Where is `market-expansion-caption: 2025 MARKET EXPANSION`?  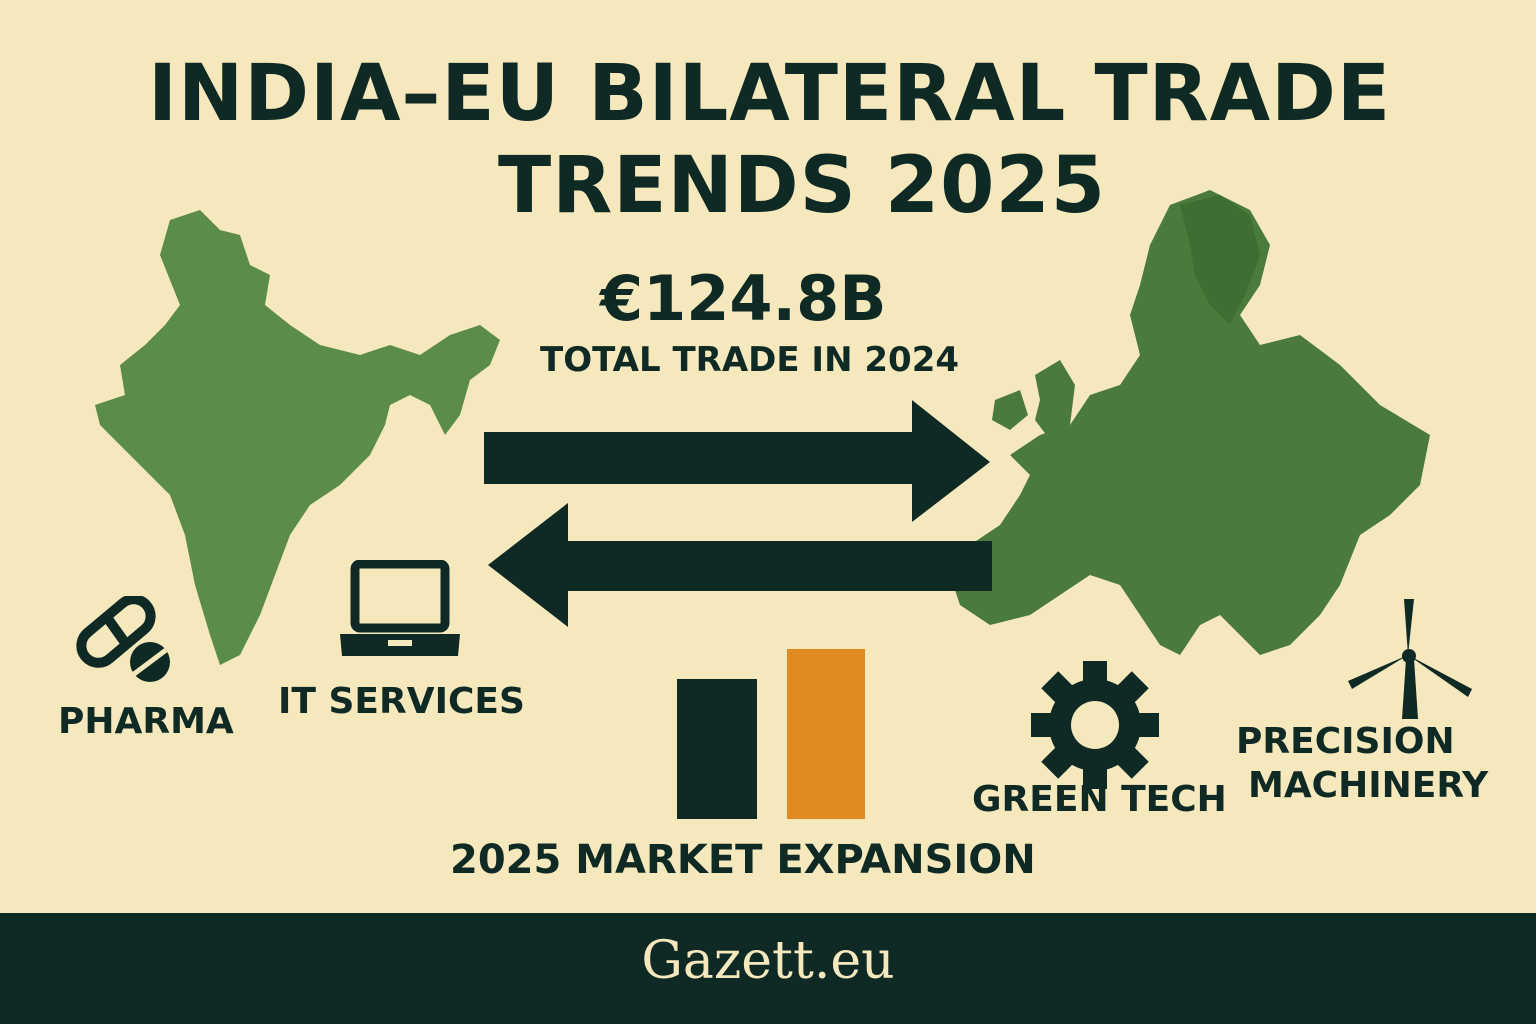 market-expansion-caption: 2025 MARKET EXPANSION is located at coordinates (743, 860).